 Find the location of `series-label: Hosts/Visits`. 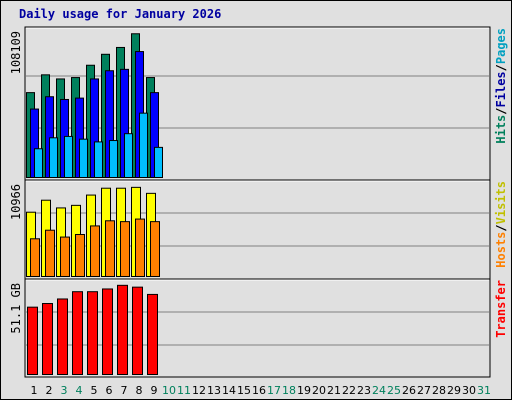

series-label: Hosts/Visits is located at coordinates (501, 224).